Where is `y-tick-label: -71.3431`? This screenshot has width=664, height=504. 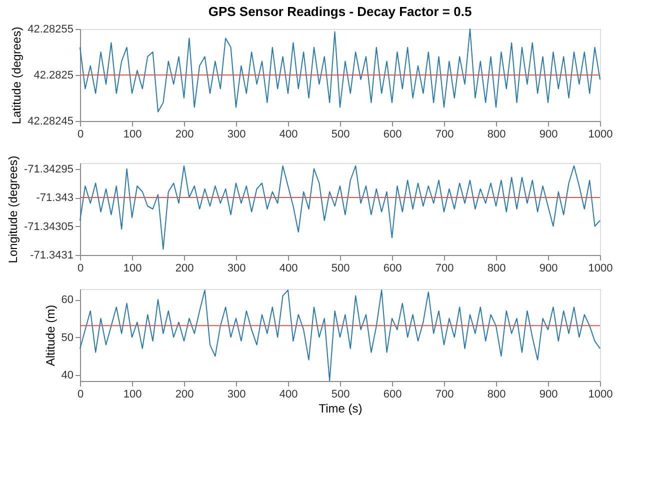 y-tick-label: -71.3431 is located at coordinates (52, 256).